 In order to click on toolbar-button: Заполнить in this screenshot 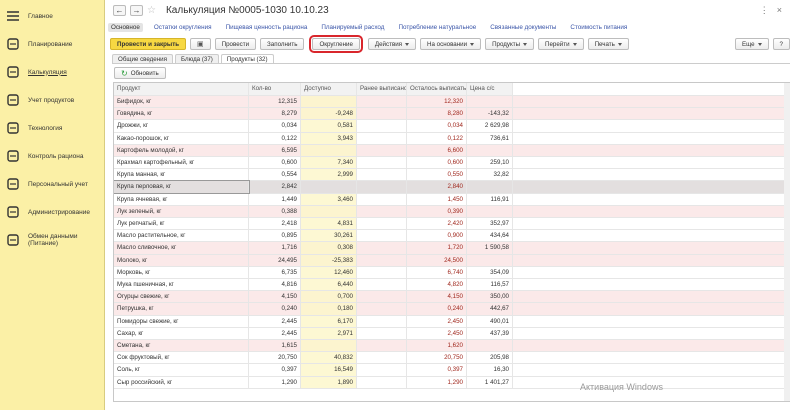, I will do `click(282, 44)`.